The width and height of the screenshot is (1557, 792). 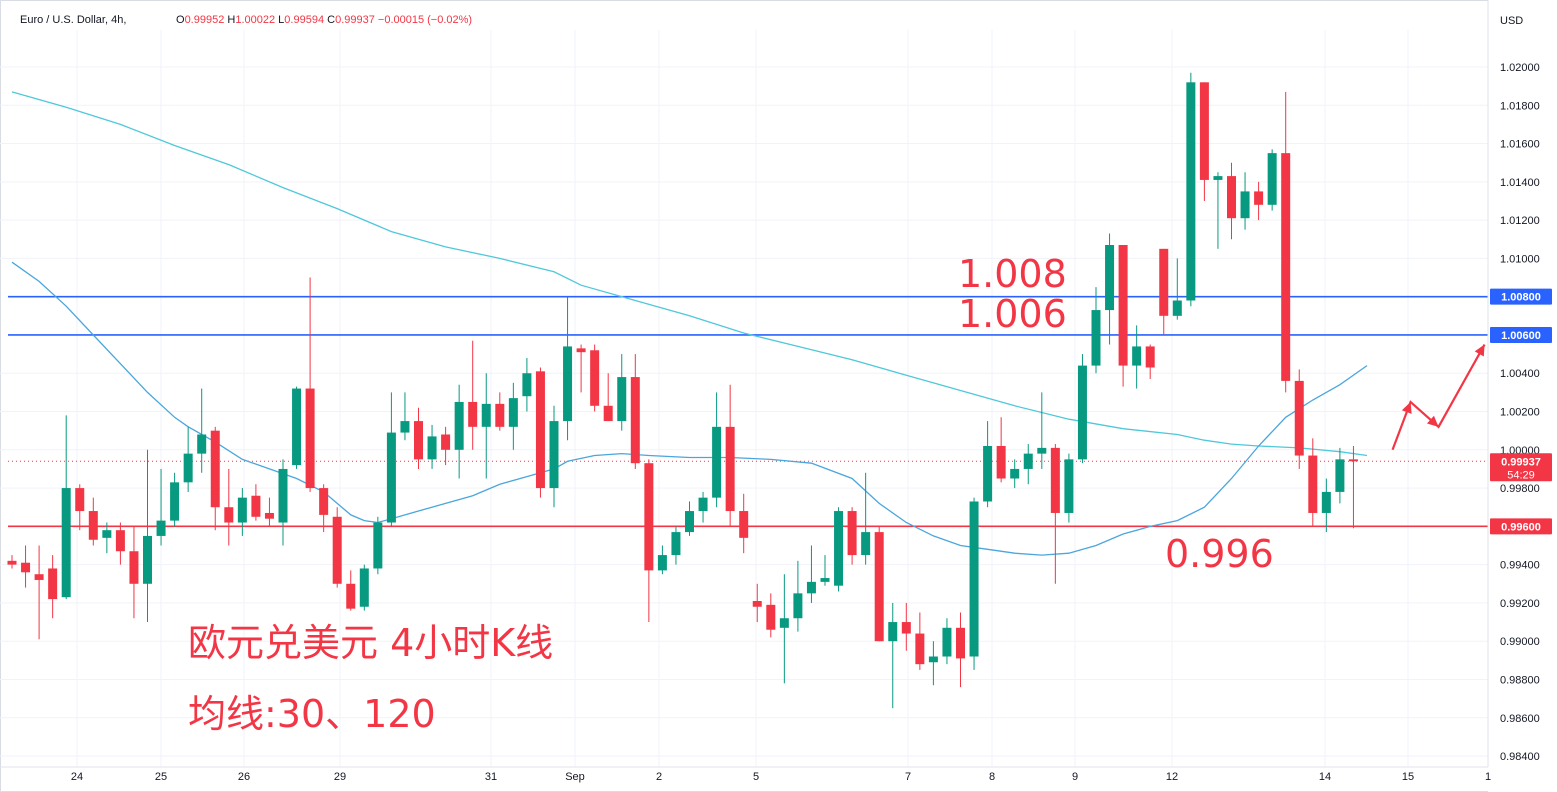 I want to click on time-tick-label: Sep, so click(x=575, y=777).